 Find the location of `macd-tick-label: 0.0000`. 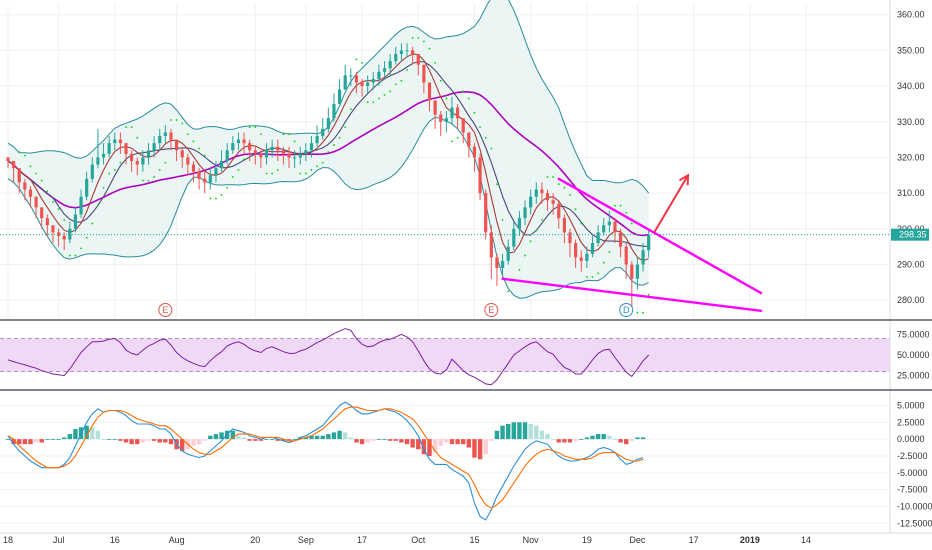

macd-tick-label: 0.0000 is located at coordinates (911, 439).